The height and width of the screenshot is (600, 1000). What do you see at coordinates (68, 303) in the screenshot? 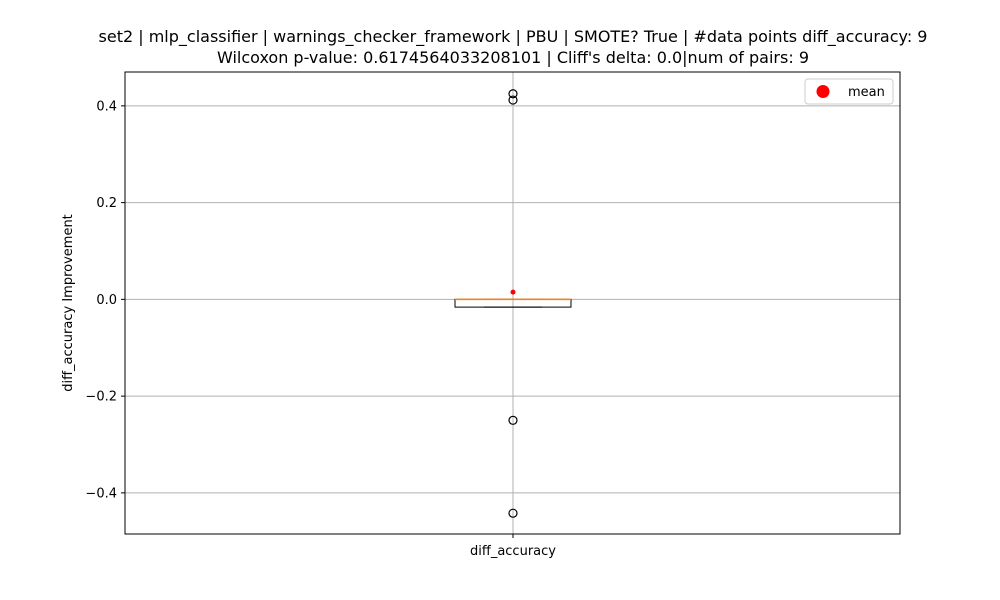
I see `y-axis-label: diff_accuracy Improvement` at bounding box center [68, 303].